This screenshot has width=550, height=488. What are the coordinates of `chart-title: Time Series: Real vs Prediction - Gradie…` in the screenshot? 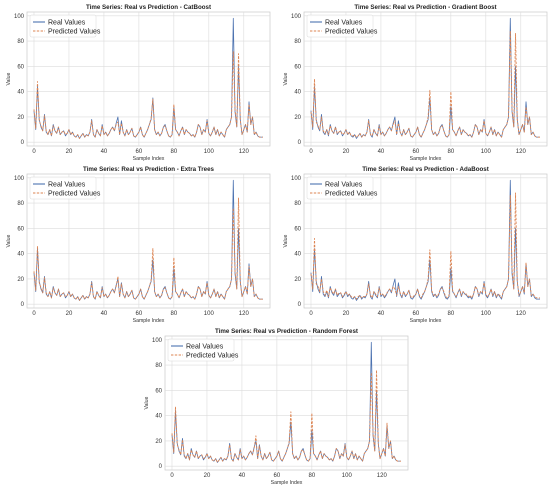 It's located at (425, 7).